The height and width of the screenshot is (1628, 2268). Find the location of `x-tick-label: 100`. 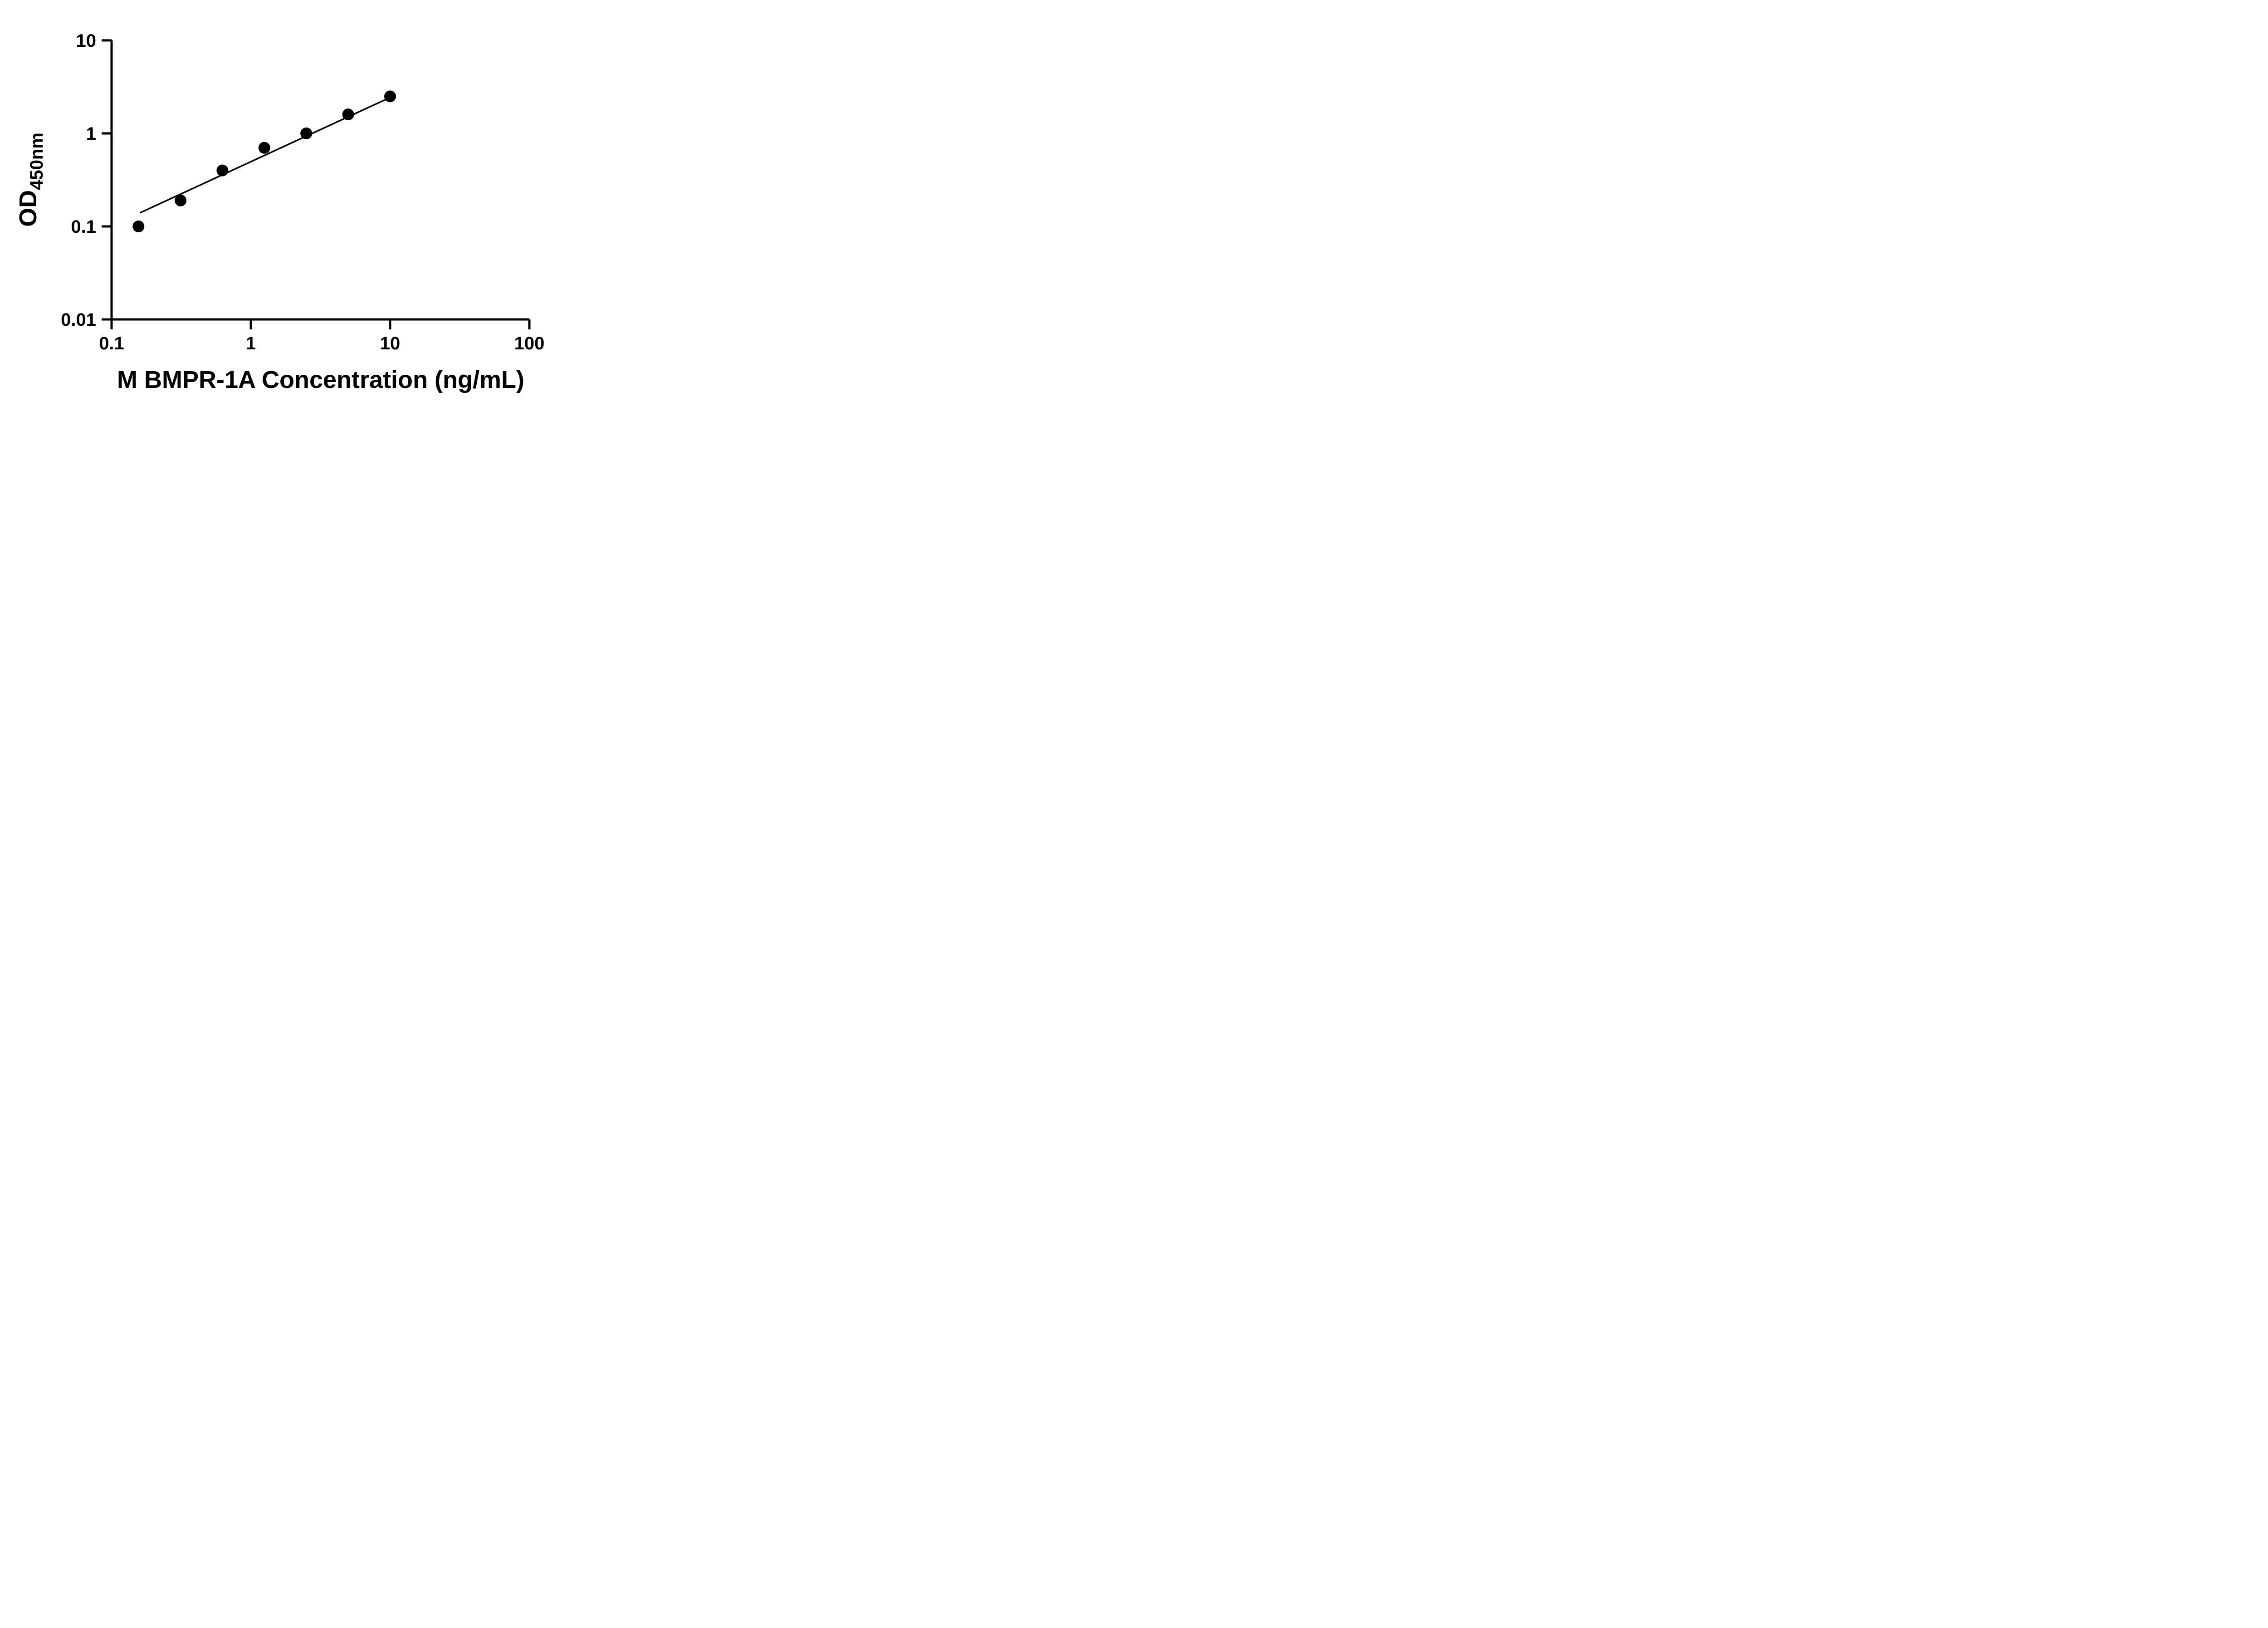

x-tick-label: 100 is located at coordinates (529, 343).